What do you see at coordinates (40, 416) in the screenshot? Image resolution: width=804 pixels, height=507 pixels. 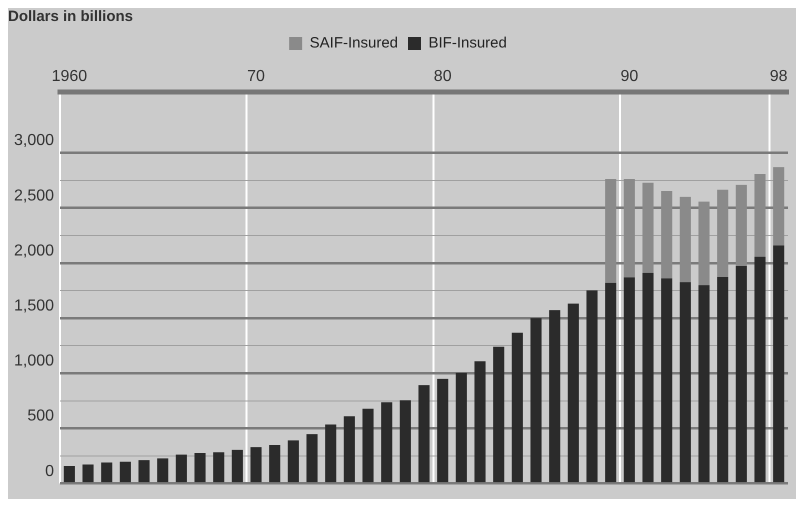 I see `y-tick-label: 500` at bounding box center [40, 416].